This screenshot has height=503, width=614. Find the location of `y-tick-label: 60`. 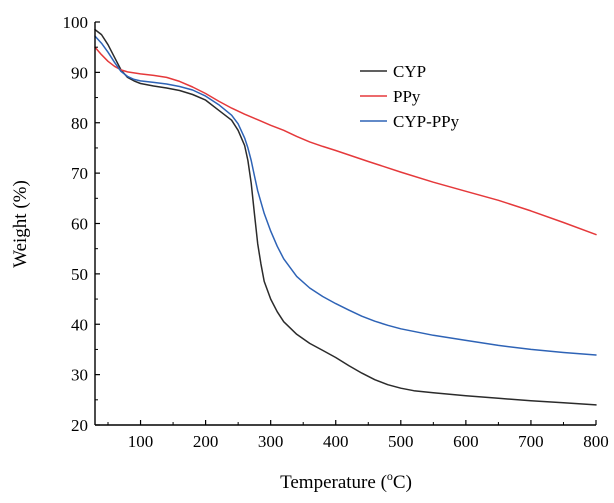

y-tick-label: 60 is located at coordinates (79, 224).